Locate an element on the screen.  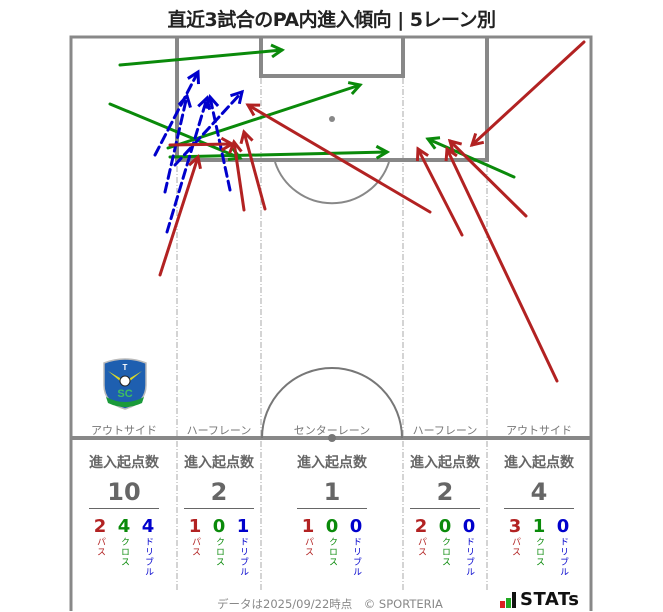
lane-stats-outside-left: 進入起点数 10 2 パス 4 クロス 4 ドリブル is located at coordinates (124, 514).